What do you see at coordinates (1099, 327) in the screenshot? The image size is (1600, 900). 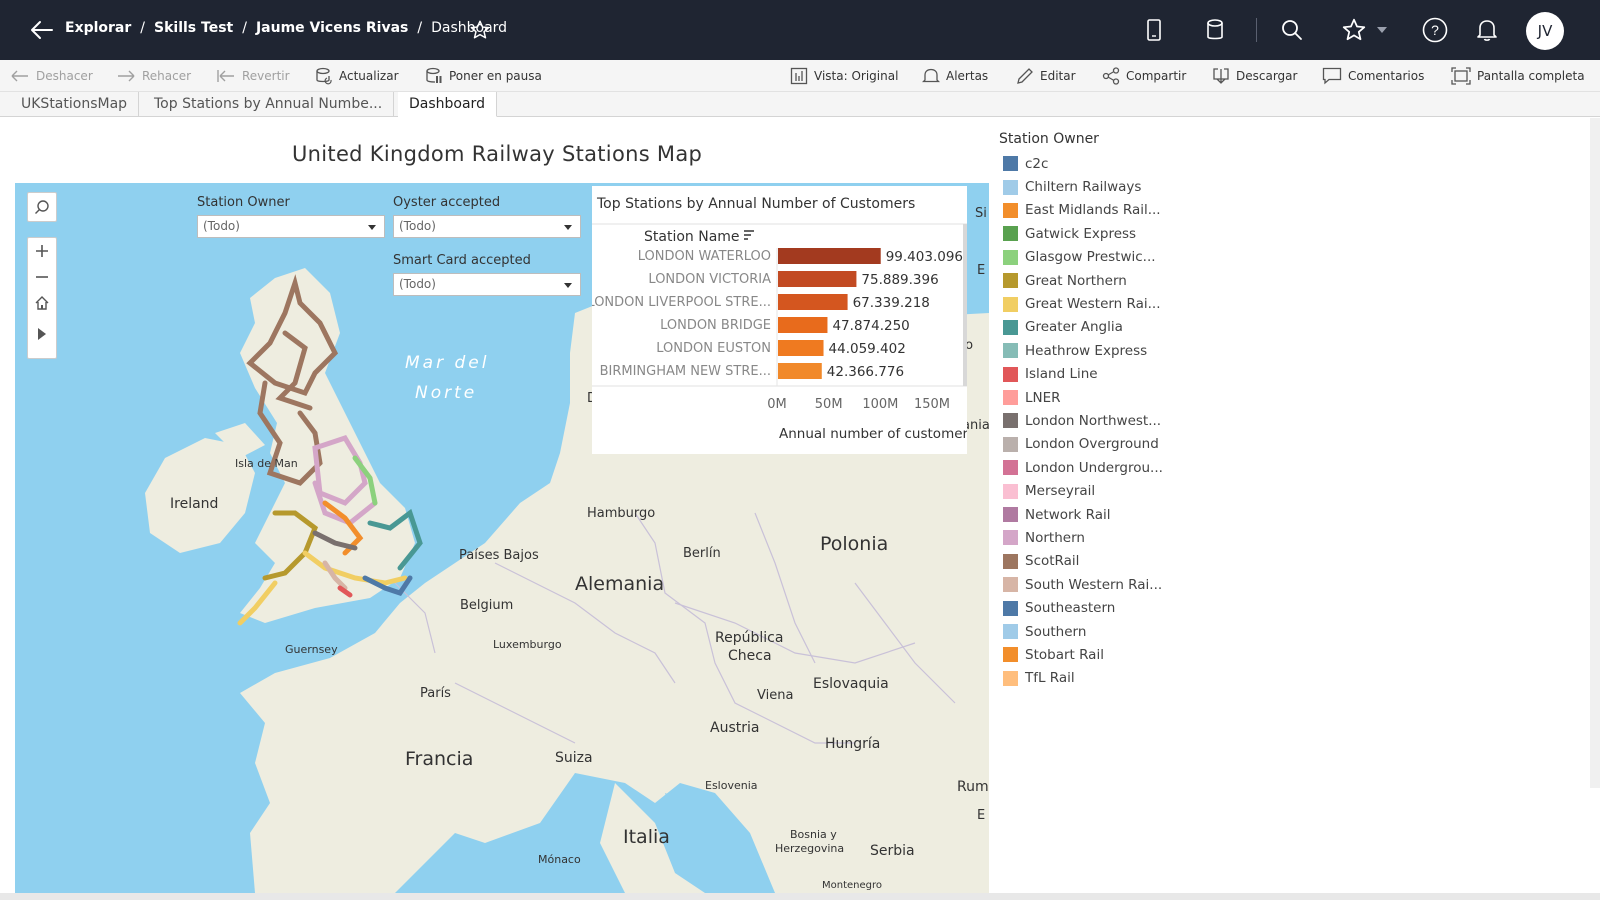 I see `legend-item: Greater Anglia` at bounding box center [1099, 327].